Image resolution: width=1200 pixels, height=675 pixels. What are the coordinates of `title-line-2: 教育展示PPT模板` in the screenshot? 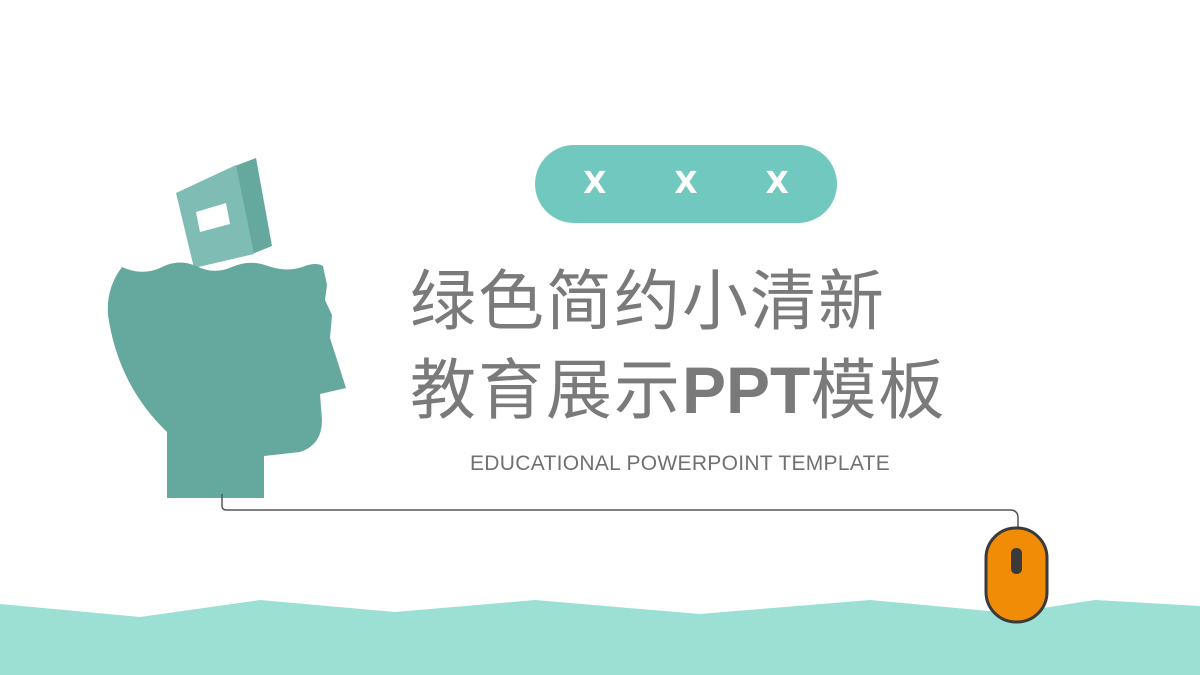 It's located at (720, 390).